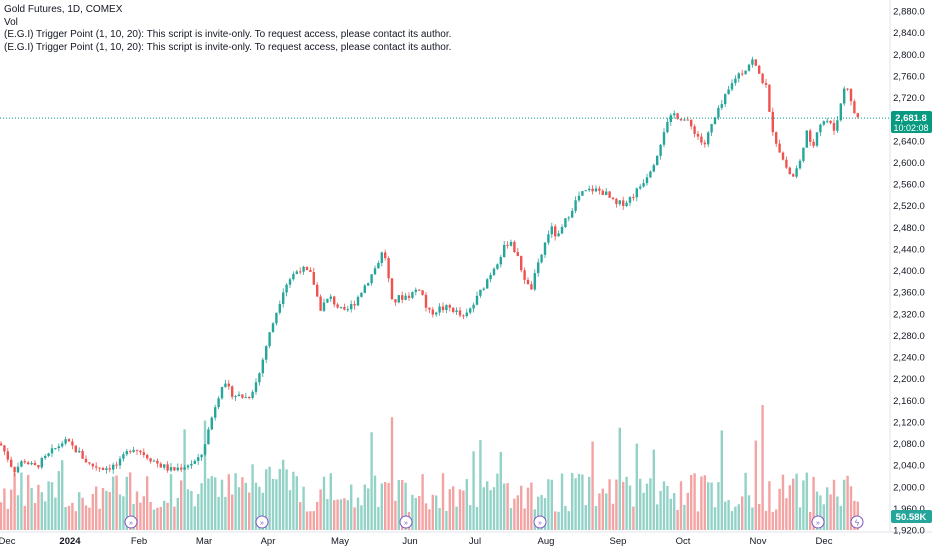  I want to click on y-tick-label: 2,640.0, so click(909, 141).